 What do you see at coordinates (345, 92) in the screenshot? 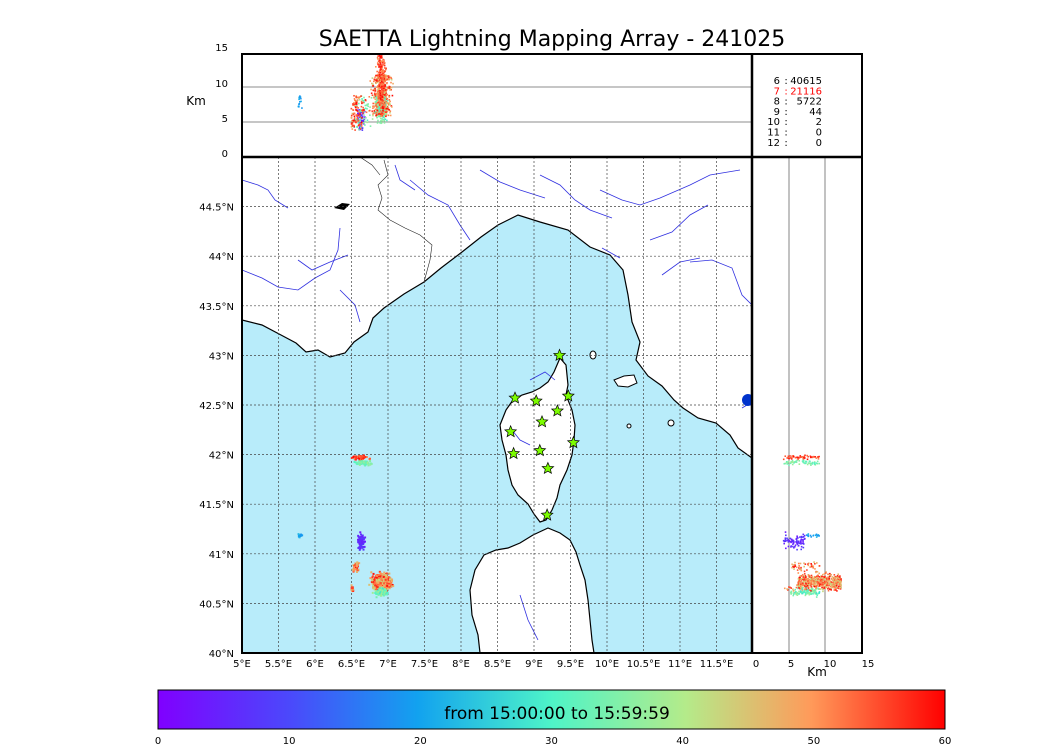
I see `altitude-scatter` at bounding box center [345, 92].